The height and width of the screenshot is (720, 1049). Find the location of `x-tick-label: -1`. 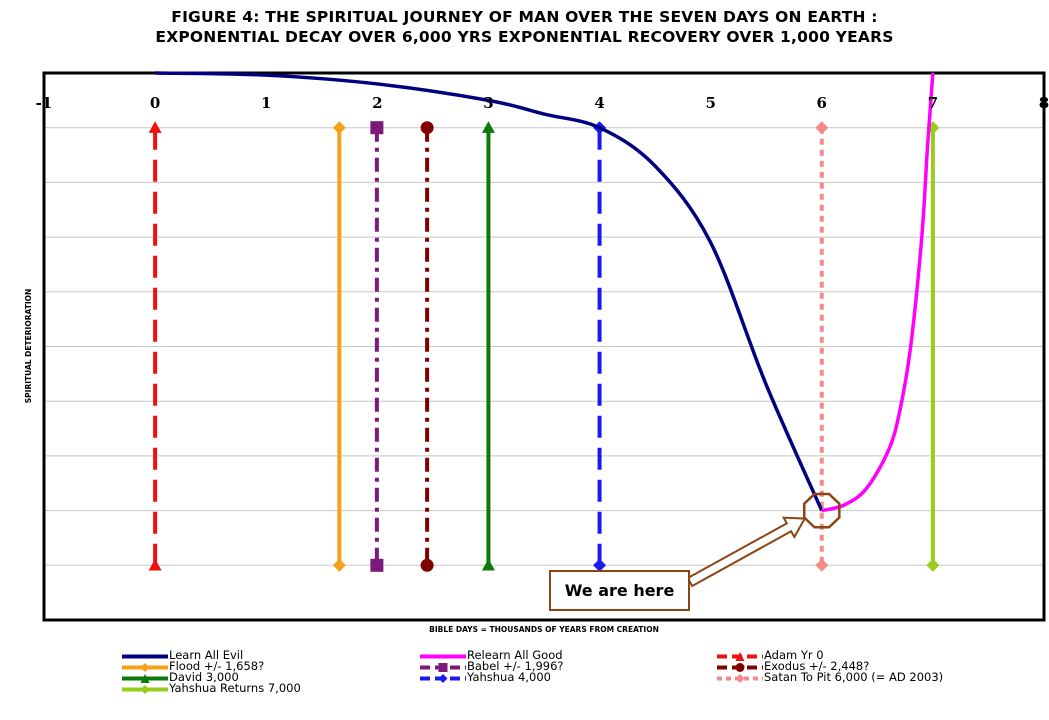

x-tick-label: -1 is located at coordinates (44, 103).